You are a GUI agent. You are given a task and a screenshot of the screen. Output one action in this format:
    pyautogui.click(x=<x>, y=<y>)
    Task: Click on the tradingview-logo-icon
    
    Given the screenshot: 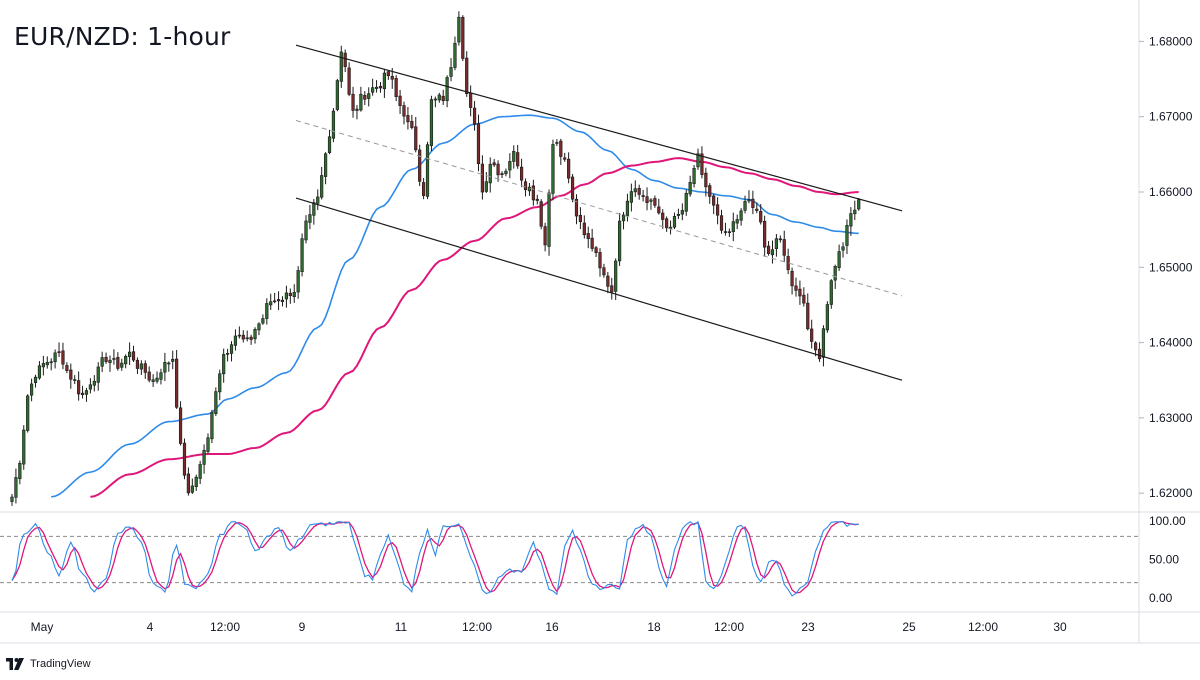 What is the action you would take?
    pyautogui.click(x=15, y=664)
    